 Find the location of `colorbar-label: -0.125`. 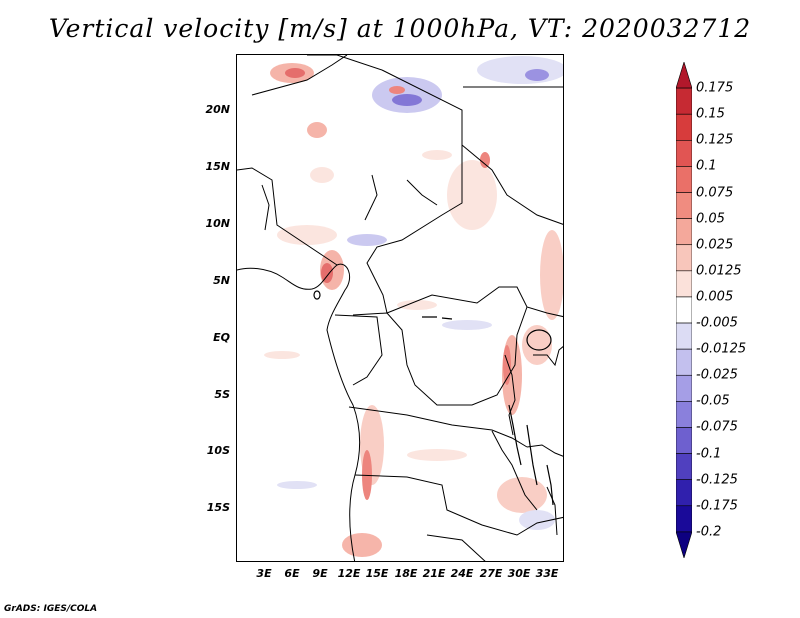

colorbar-label: -0.125 is located at coordinates (717, 480).